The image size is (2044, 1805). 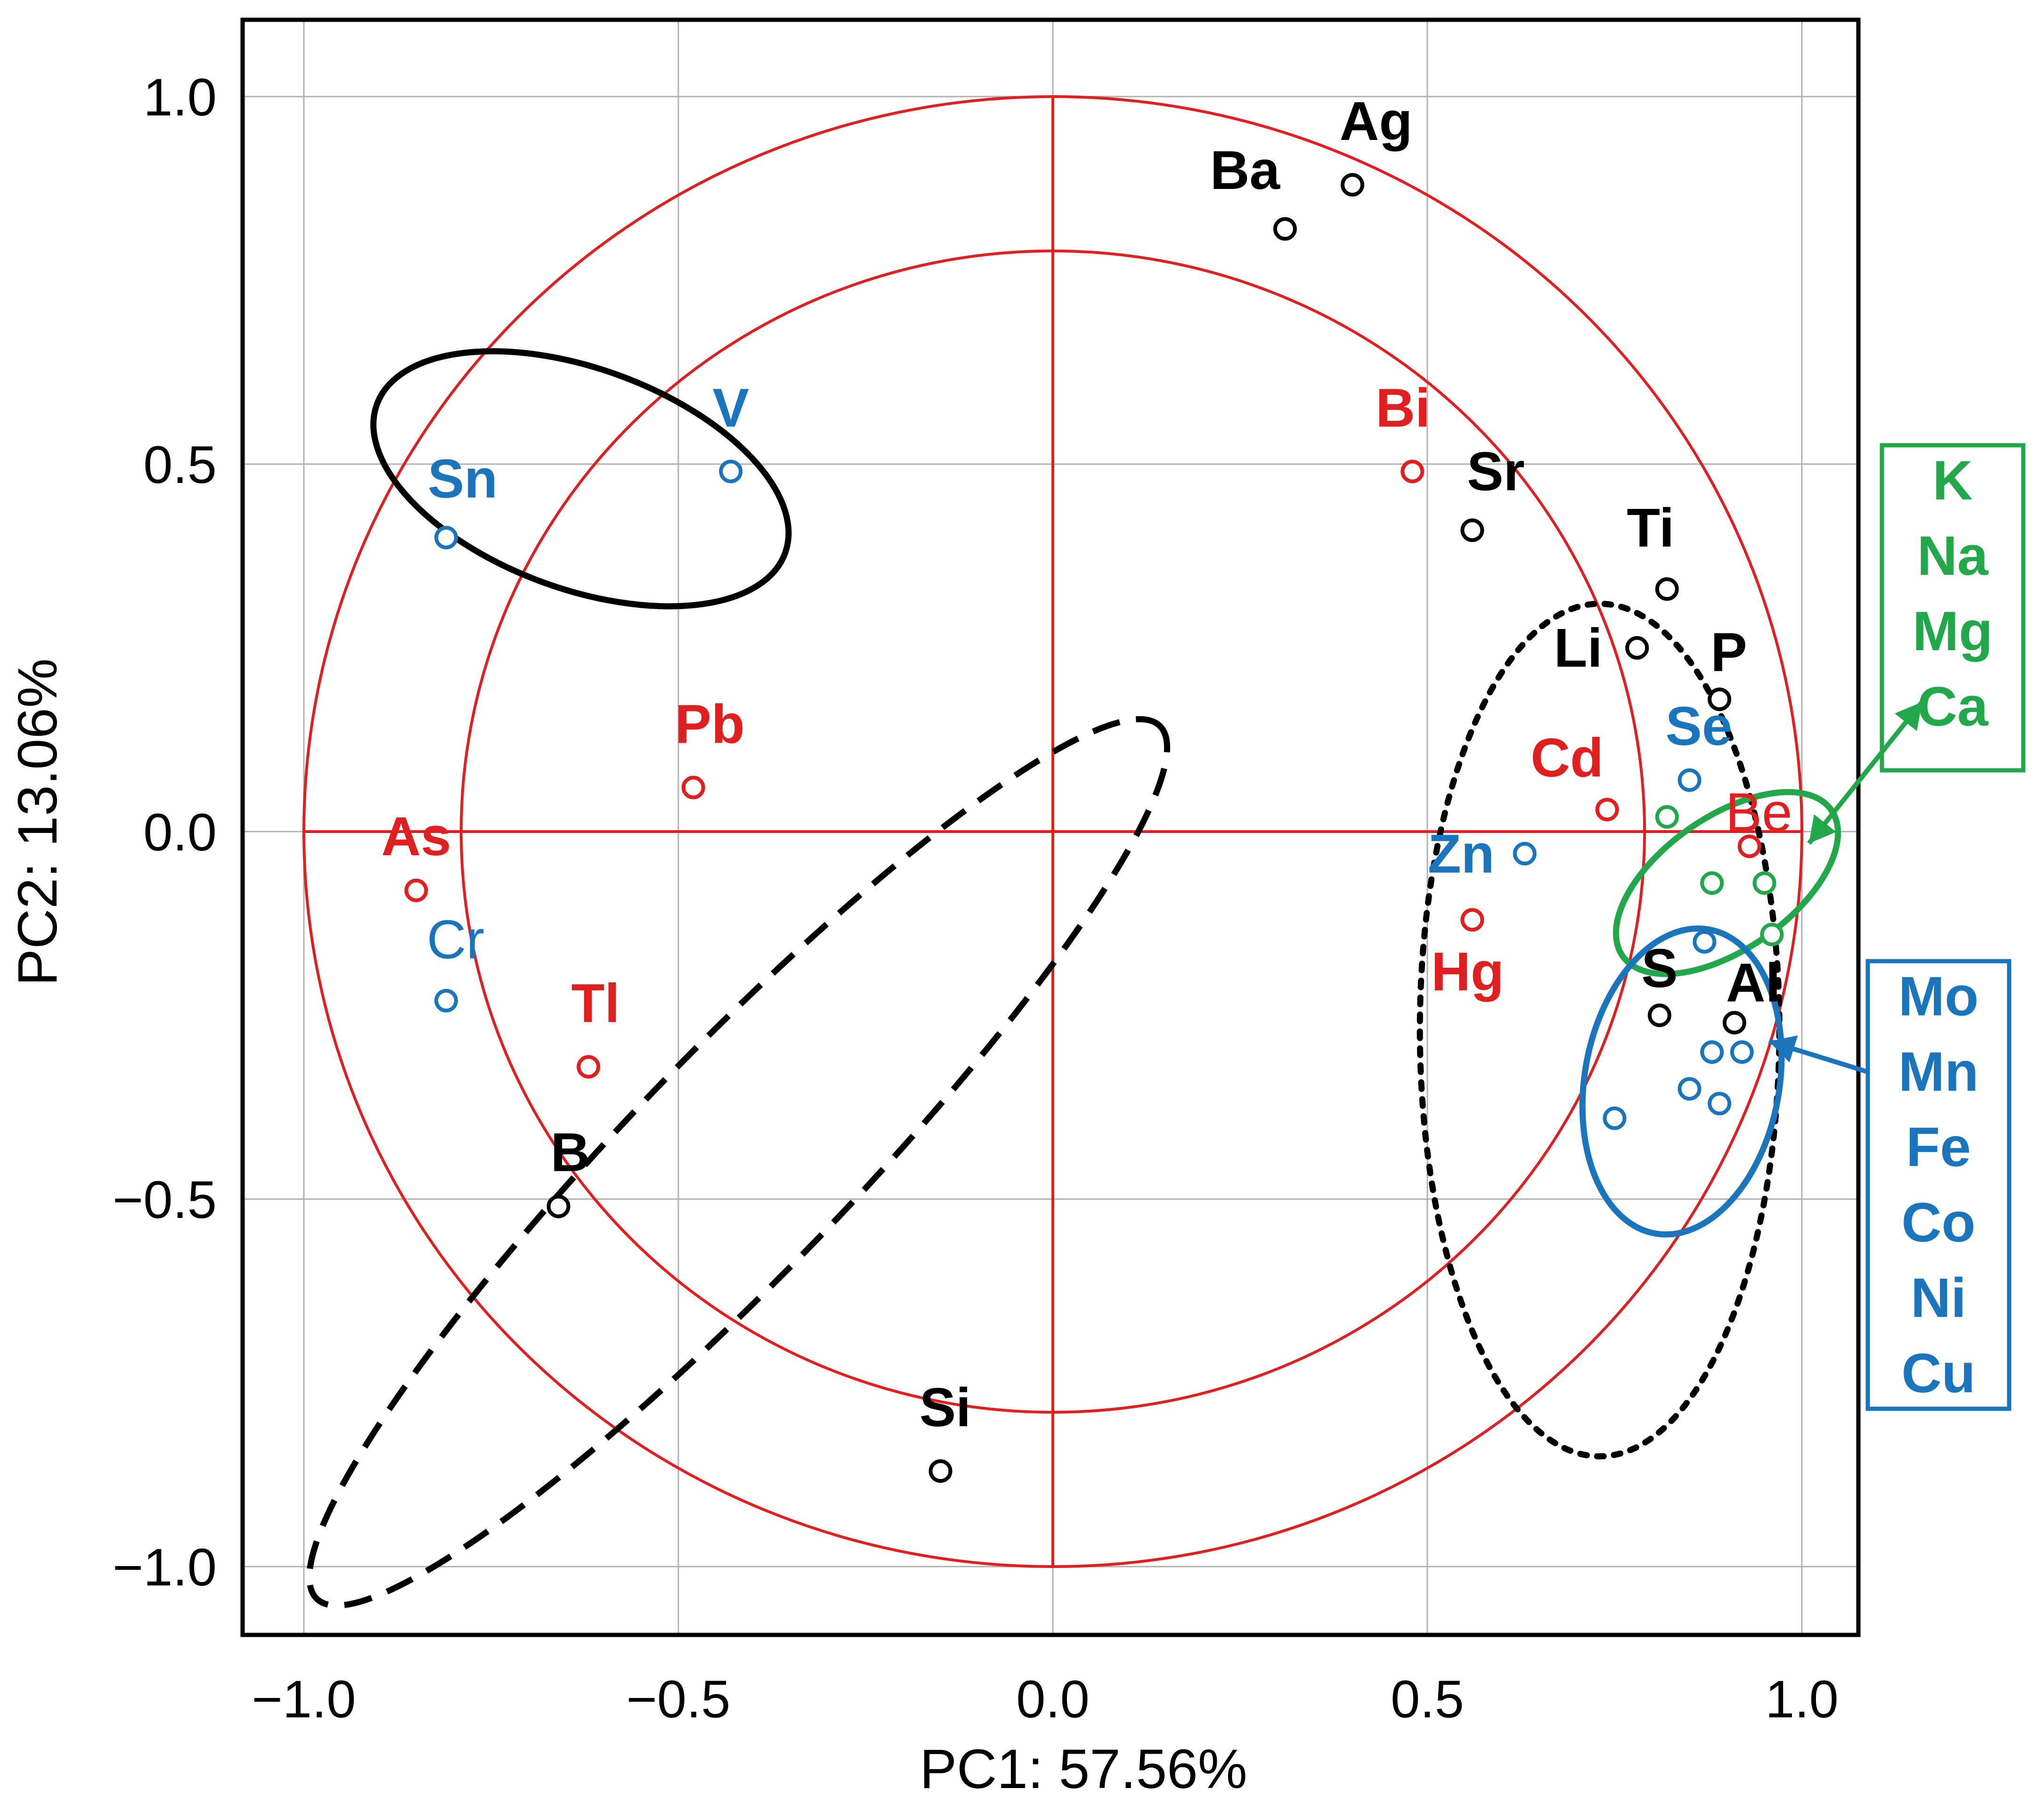 What do you see at coordinates (1720, 699) in the screenshot?
I see `point-p` at bounding box center [1720, 699].